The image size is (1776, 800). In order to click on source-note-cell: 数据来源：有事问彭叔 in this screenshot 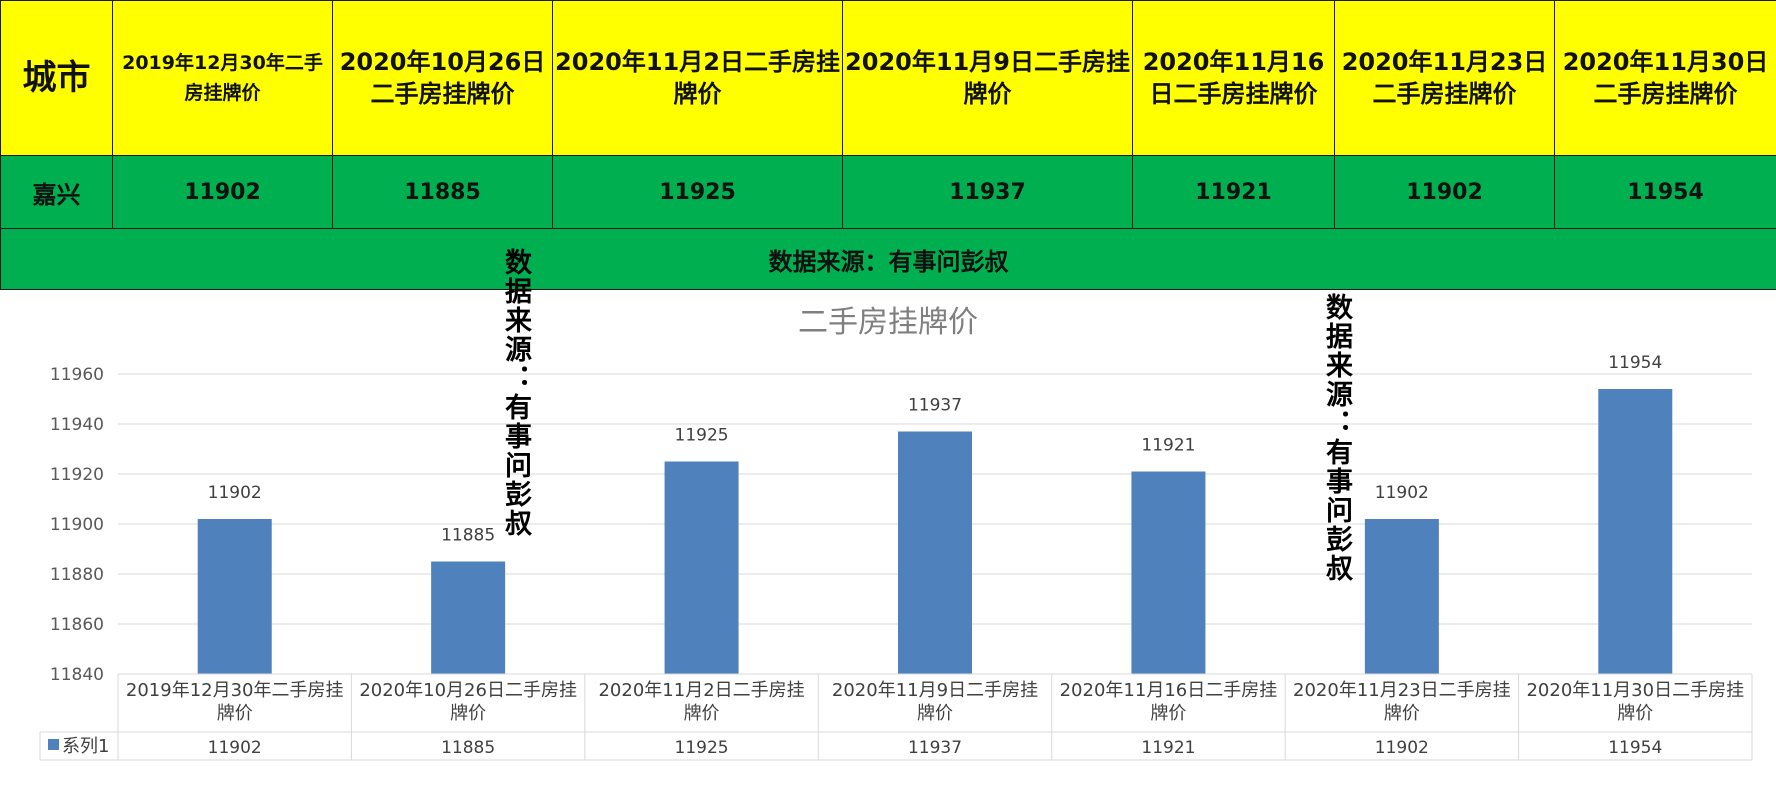, I will do `click(888, 259)`.